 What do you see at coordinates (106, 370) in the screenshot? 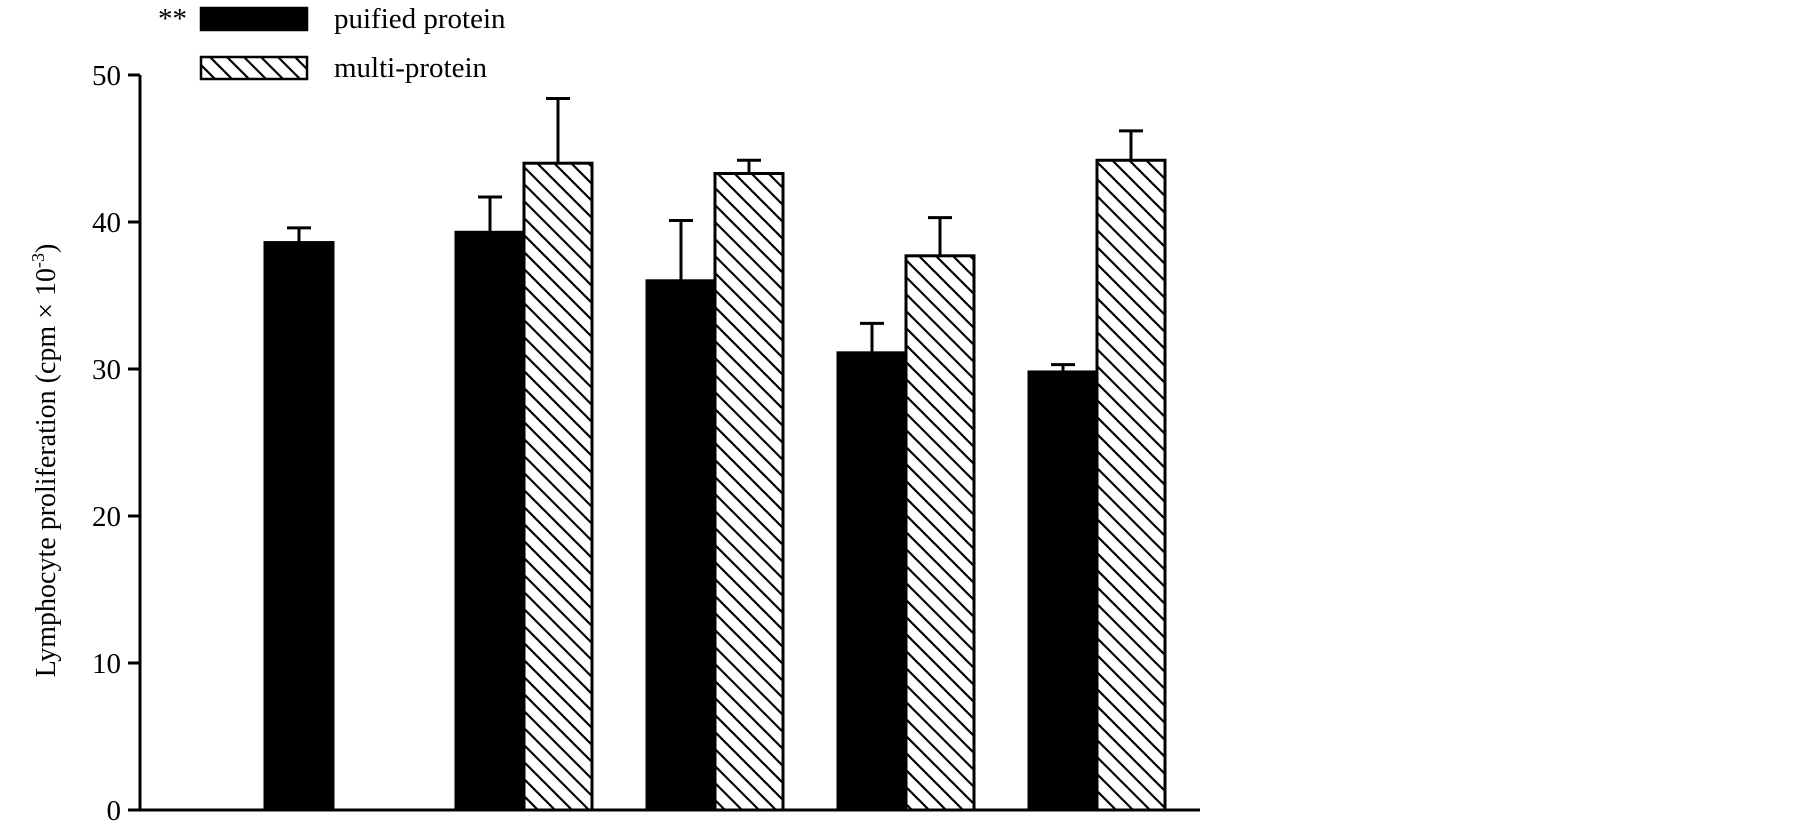
I see `y-tick-label: 30` at bounding box center [106, 370].